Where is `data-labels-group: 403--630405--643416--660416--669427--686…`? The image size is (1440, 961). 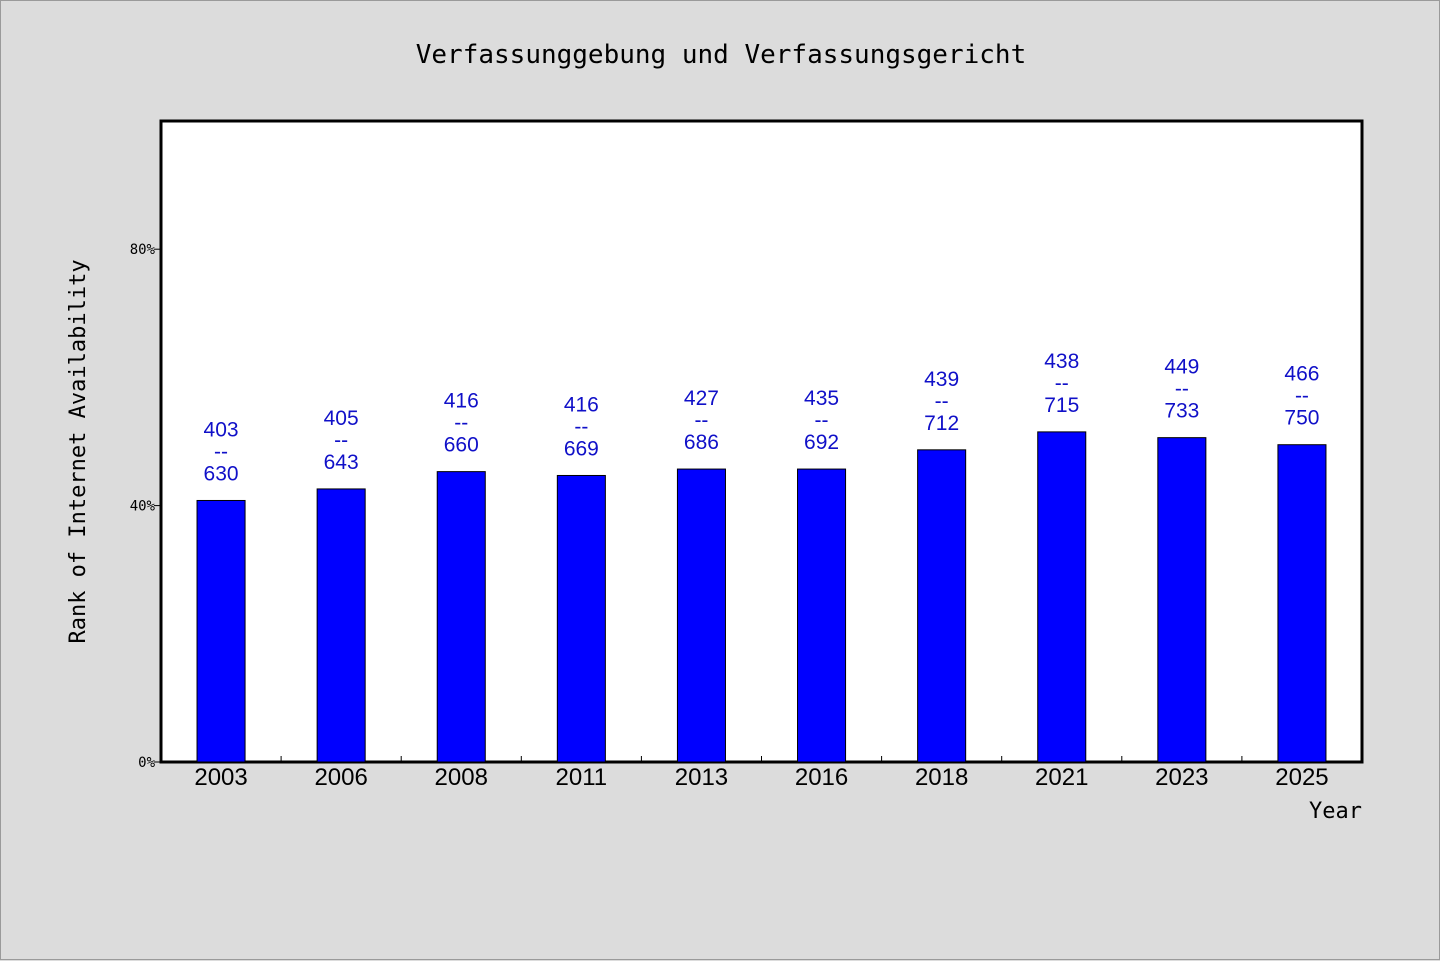 data-labels-group: 403--630405--643416--660416--669427--686… is located at coordinates (762, 418).